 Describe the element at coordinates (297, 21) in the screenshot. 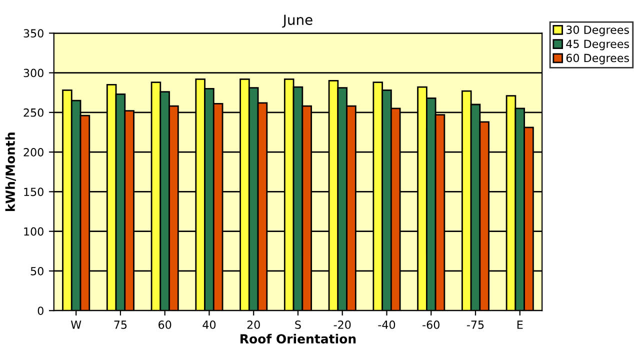

I see `chart-title: June` at that location.